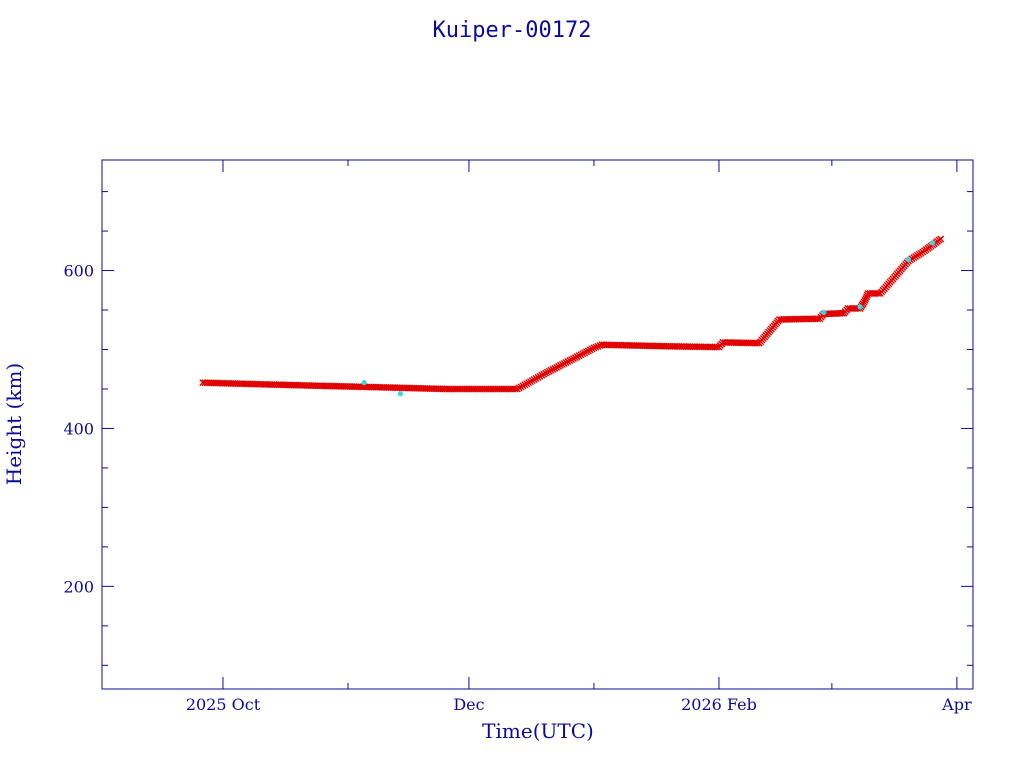 The width and height of the screenshot is (1024, 768). I want to click on y-tick-label: 200, so click(78, 586).